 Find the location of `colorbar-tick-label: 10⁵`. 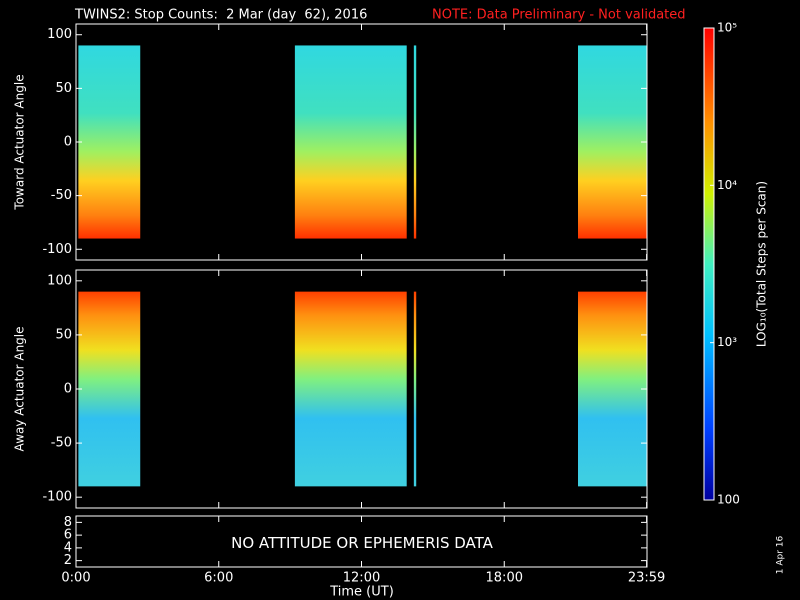

colorbar-tick-label: 10⁵ is located at coordinates (727, 28).